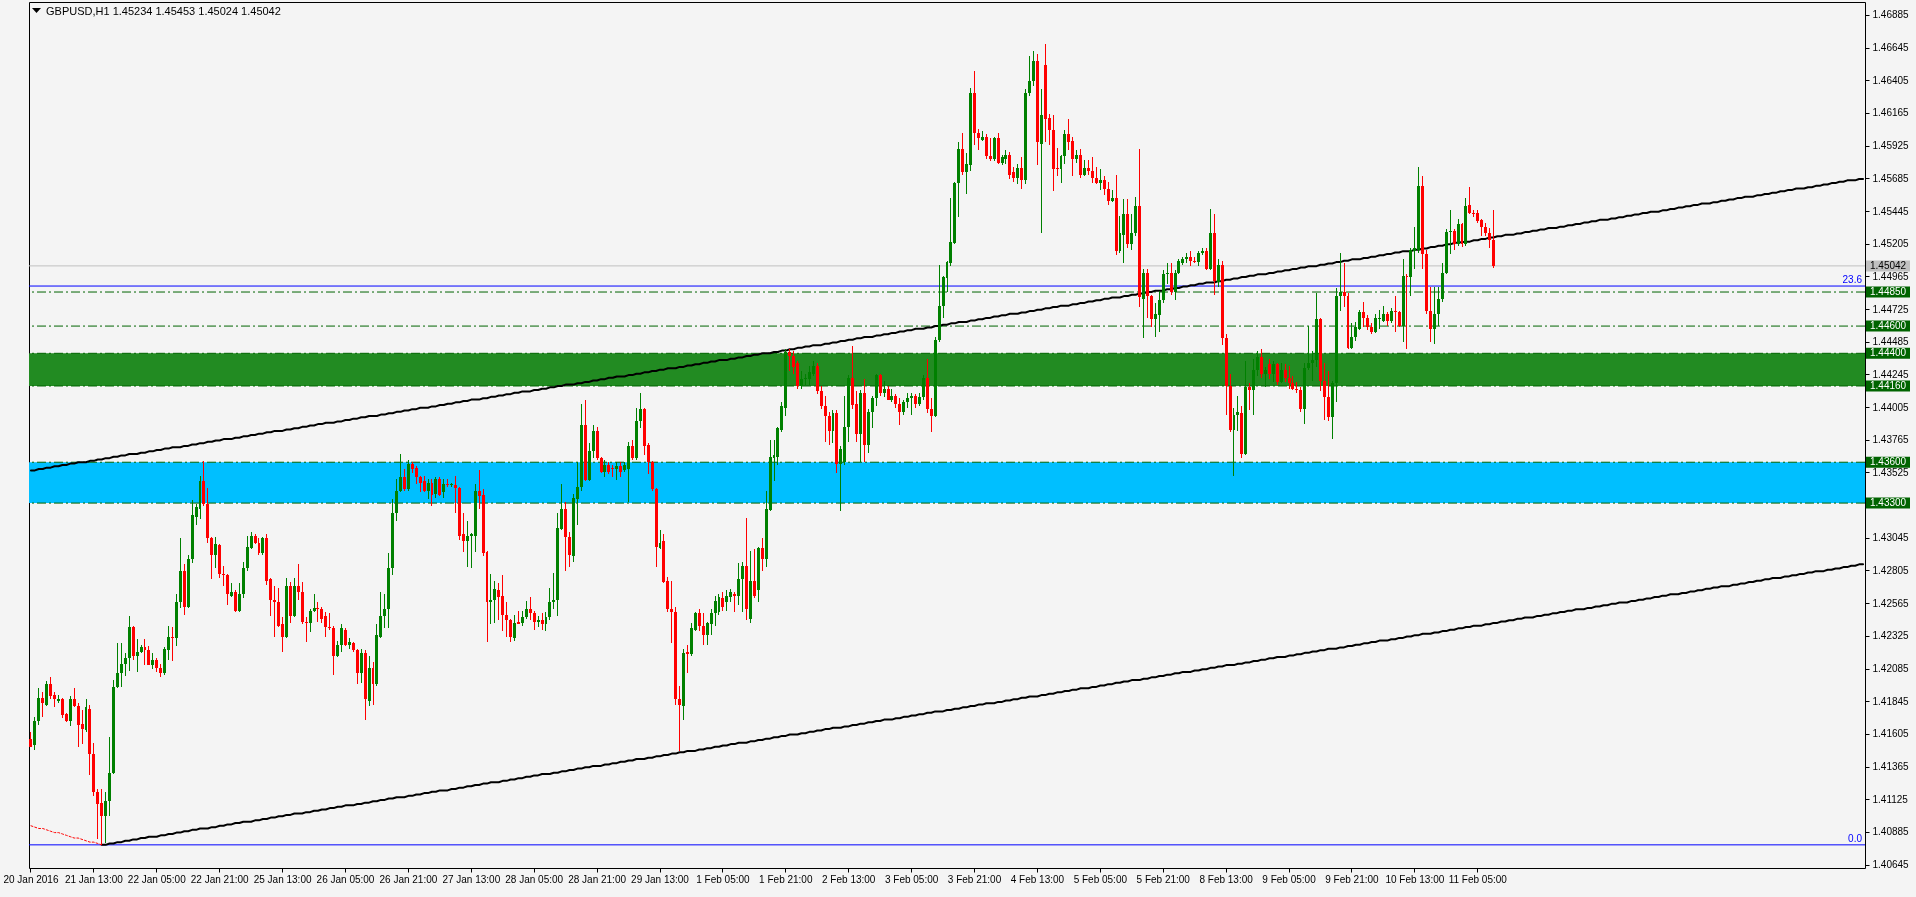  I want to click on x-tick-label: 11 Feb 05:00, so click(1478, 879).